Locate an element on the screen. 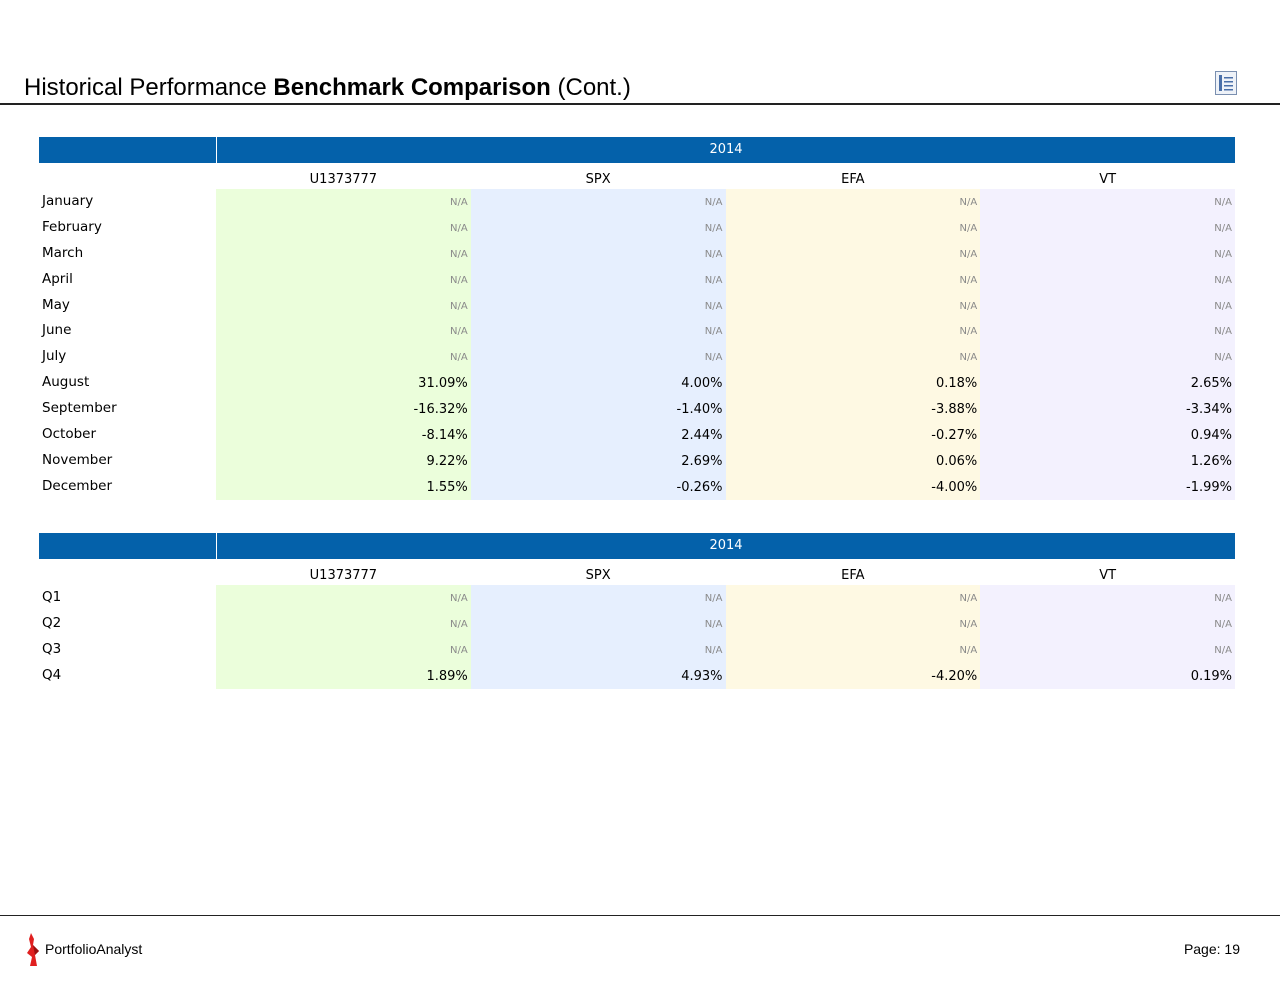 Image resolution: width=1280 pixels, height=990 pixels. table-row: September -16.32% -1.40% -3.88% -3.34% is located at coordinates (637, 409).